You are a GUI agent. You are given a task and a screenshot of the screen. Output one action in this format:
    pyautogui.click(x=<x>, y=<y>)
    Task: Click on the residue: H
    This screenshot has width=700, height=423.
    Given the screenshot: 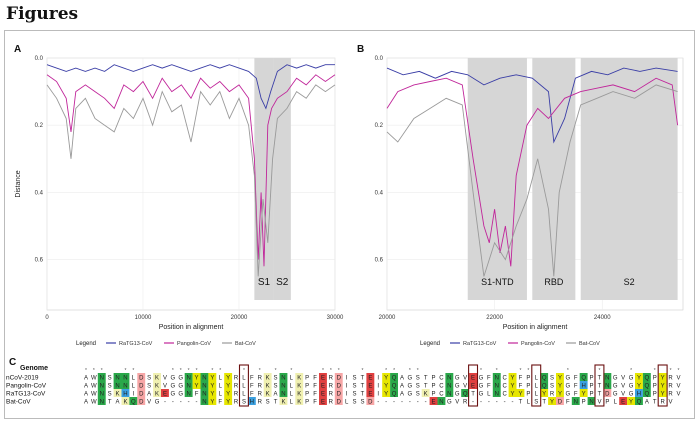 What is the action you would take?
    pyautogui.click(x=125, y=395)
    